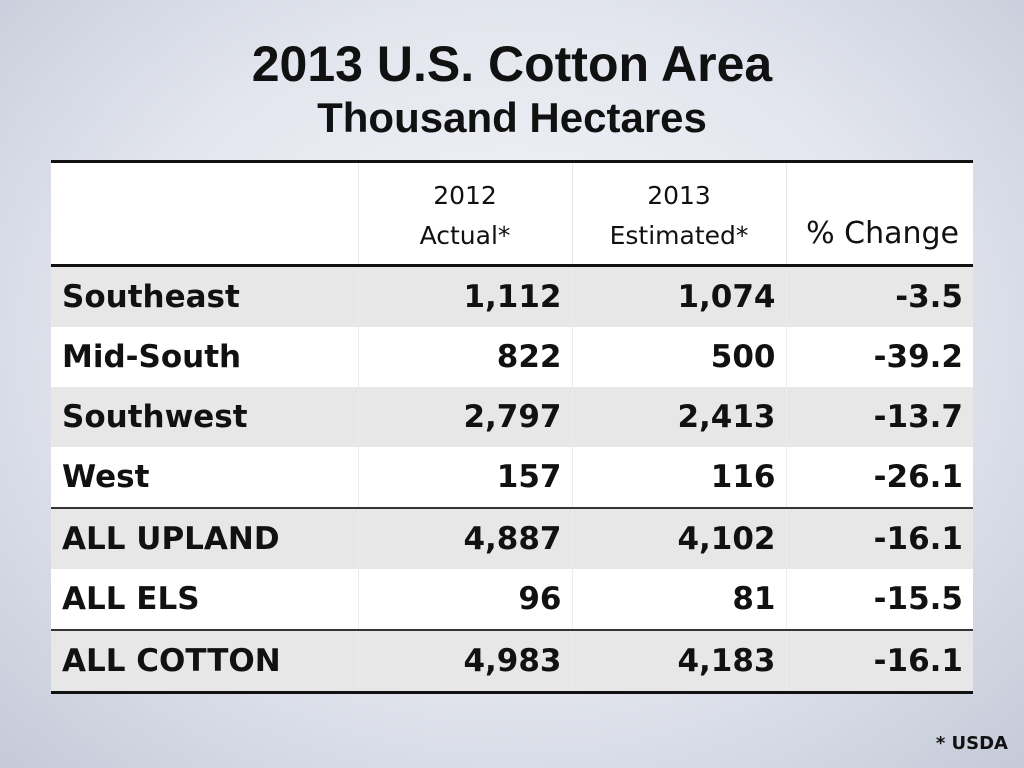  Describe the element at coordinates (464, 213) in the screenshot. I see `header-2012-actual: 2012 Actual*` at that location.